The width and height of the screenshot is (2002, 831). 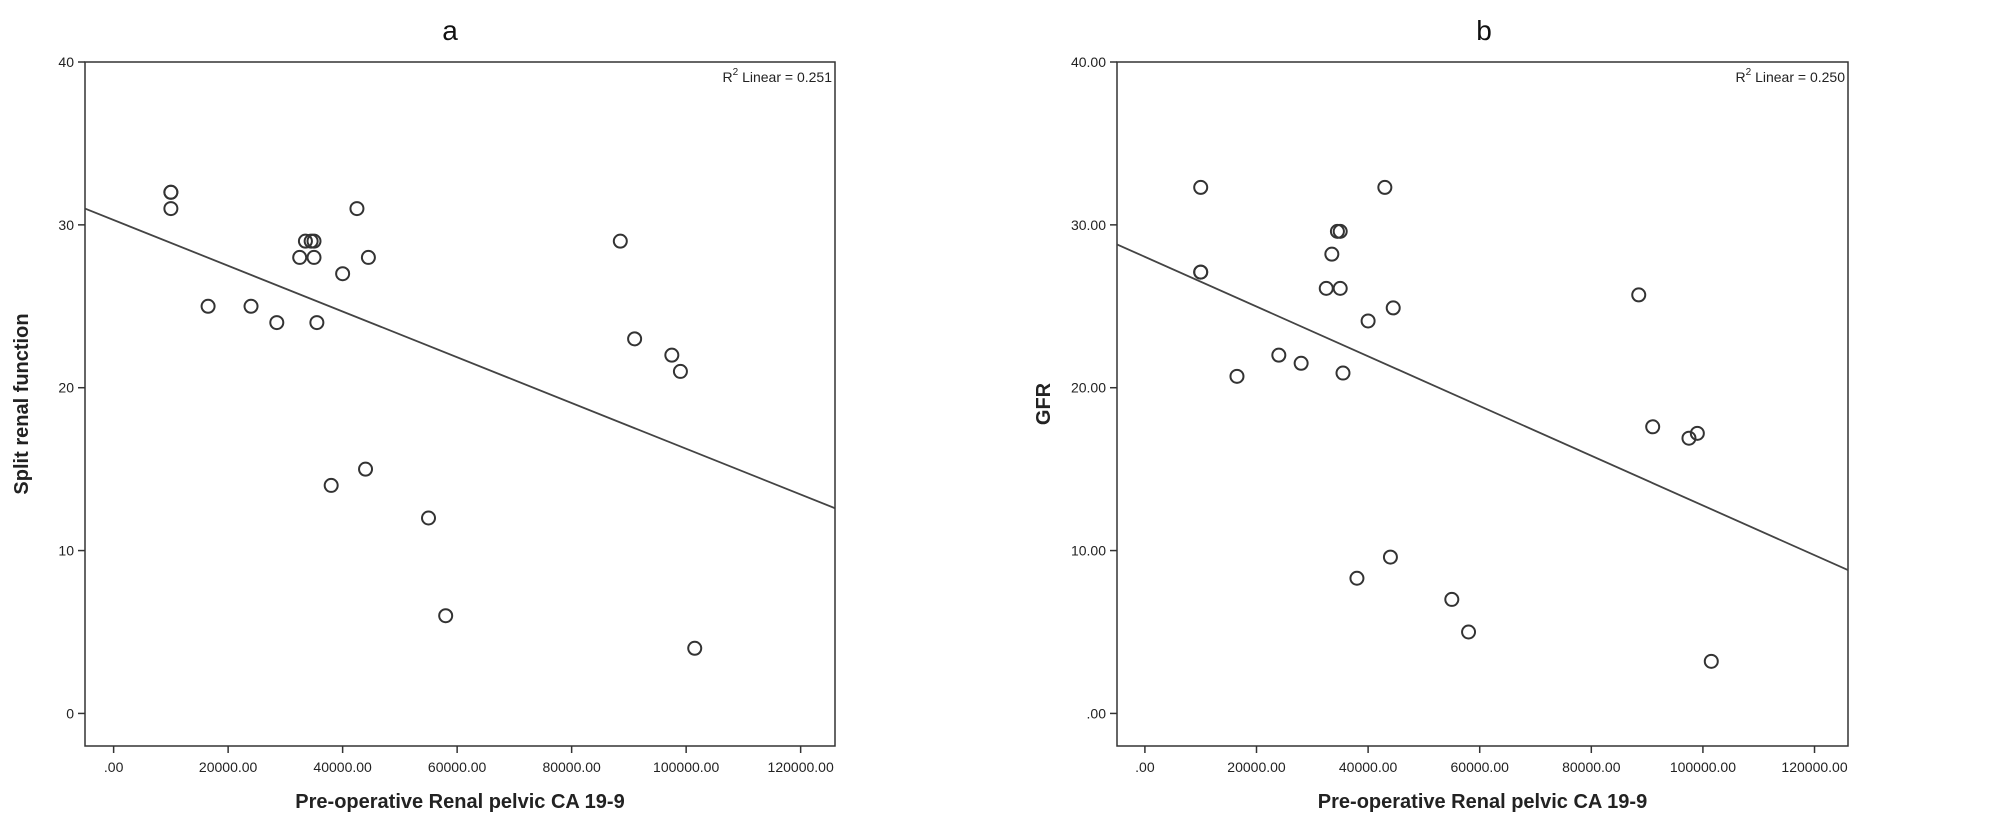 I want to click on y-tick-label: 40, so click(x=66, y=62).